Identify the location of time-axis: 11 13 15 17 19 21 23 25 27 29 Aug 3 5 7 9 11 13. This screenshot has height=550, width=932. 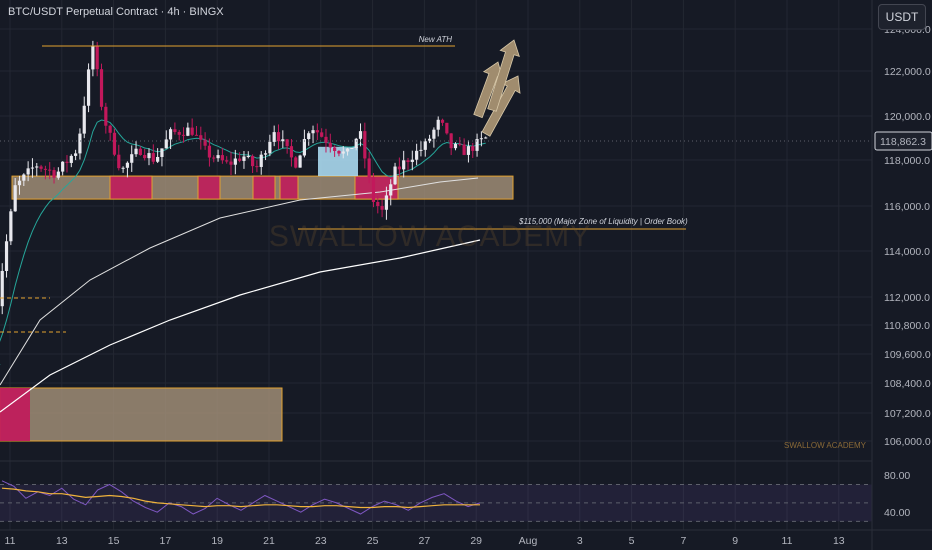
(466, 538).